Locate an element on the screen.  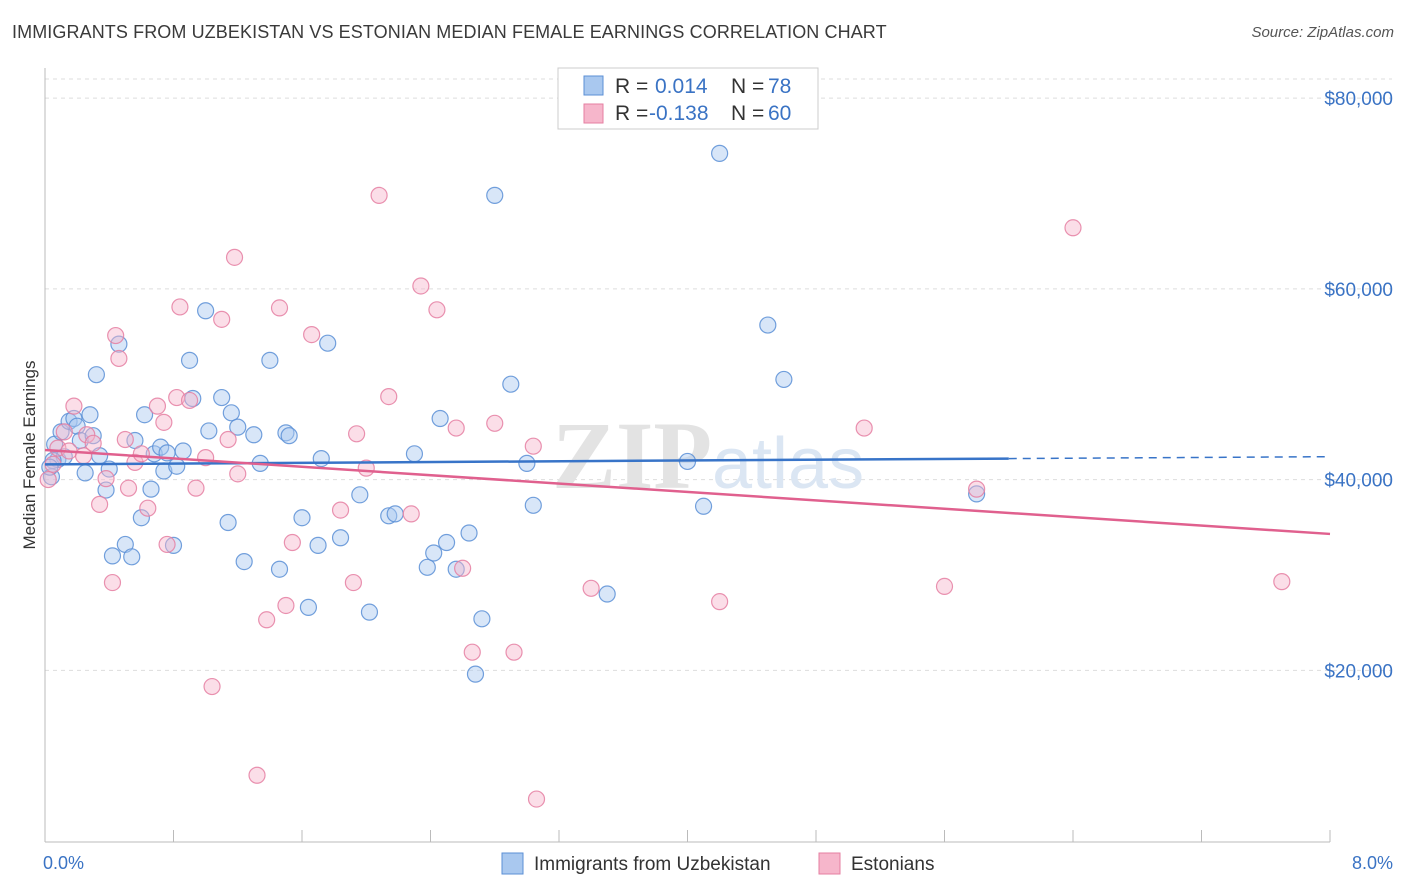
y-tick-labels: $20,000 $40,000 $60,000 $80,000 is located at coordinates (1358, 385).